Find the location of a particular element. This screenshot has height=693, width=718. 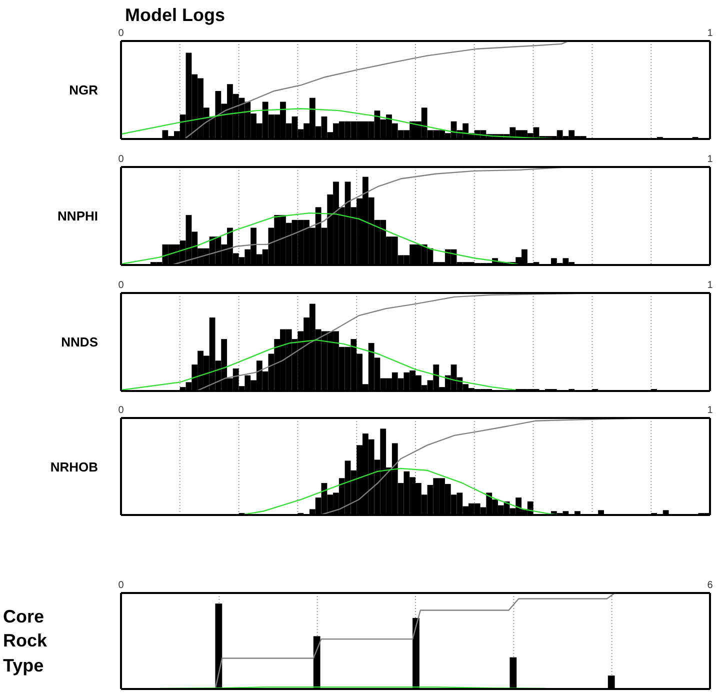

y-axis-title: NNDS is located at coordinates (79, 342).